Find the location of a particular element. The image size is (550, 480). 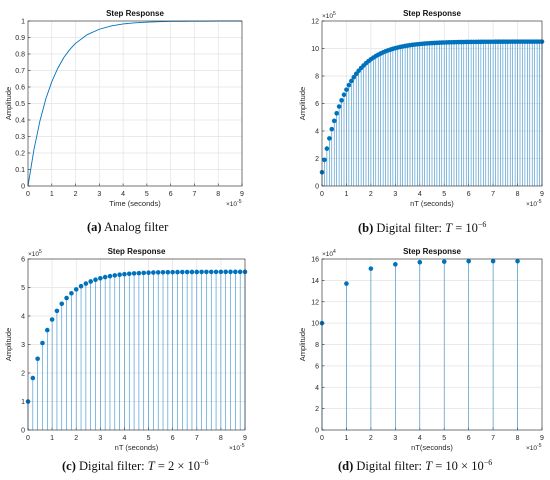

y-tick-label: 0.3 is located at coordinates (20, 137).